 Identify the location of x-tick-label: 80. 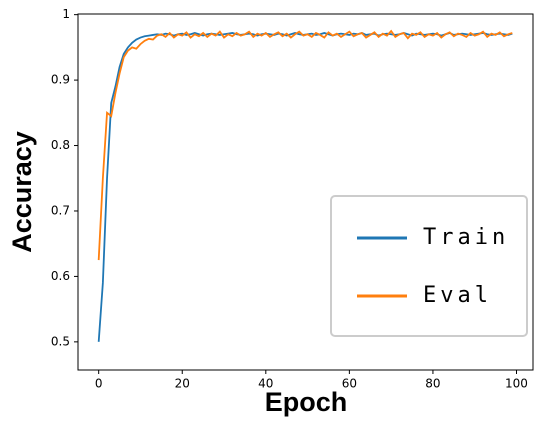
(432, 384).